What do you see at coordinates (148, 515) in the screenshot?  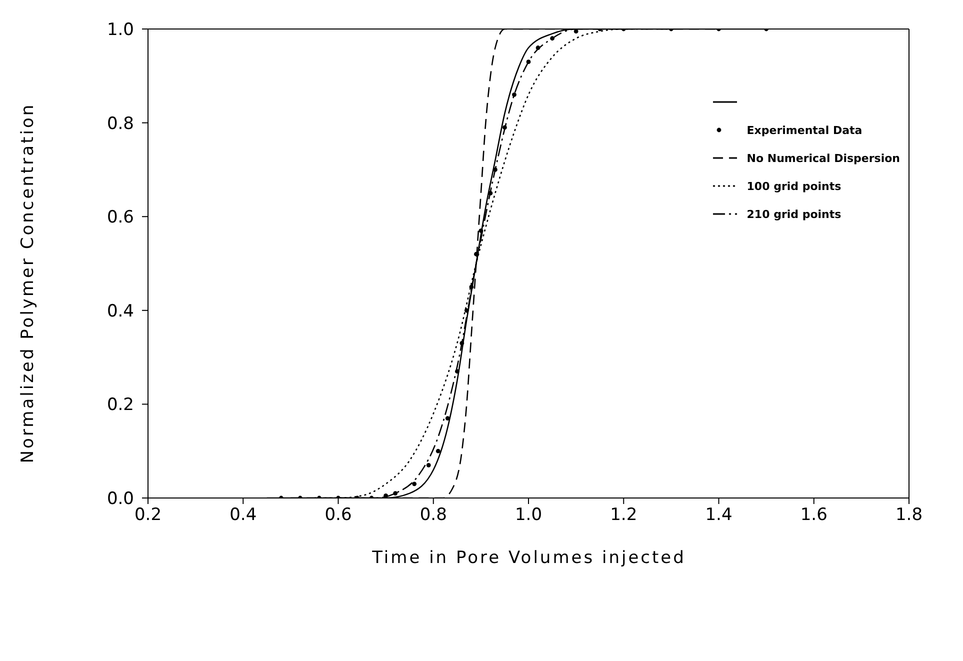 I see `x-tick-label: 0.2` at bounding box center [148, 515].